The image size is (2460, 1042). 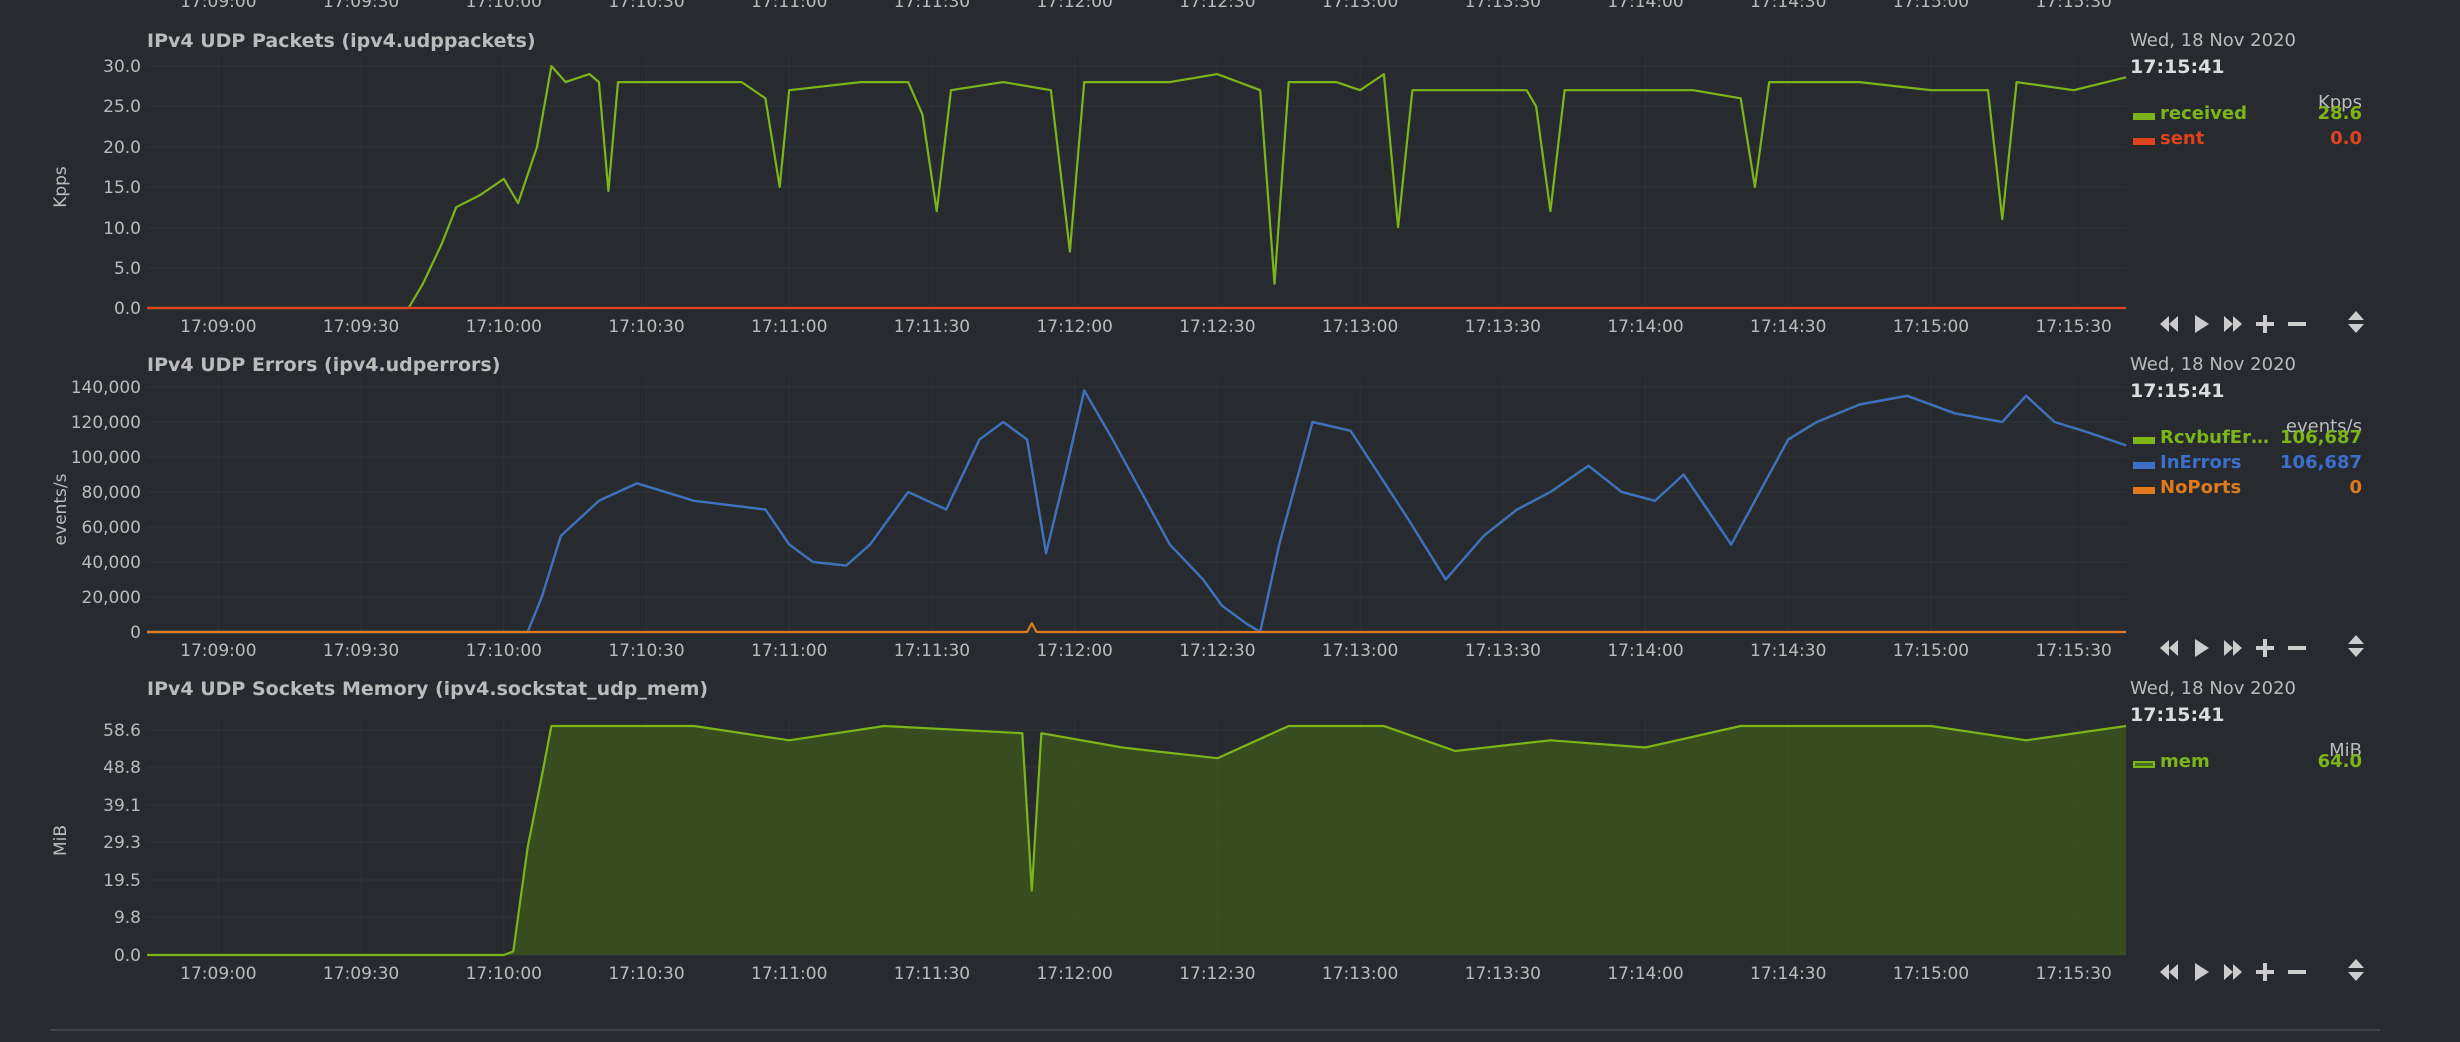 I want to click on resize-icon, so click(x=2356, y=972).